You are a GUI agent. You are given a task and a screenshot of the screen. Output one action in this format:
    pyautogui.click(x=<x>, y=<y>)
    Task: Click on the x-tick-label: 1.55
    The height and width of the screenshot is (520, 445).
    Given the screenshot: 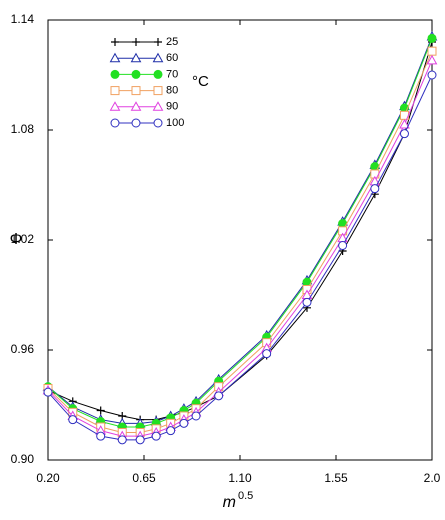 What is the action you would take?
    pyautogui.click(x=336, y=478)
    